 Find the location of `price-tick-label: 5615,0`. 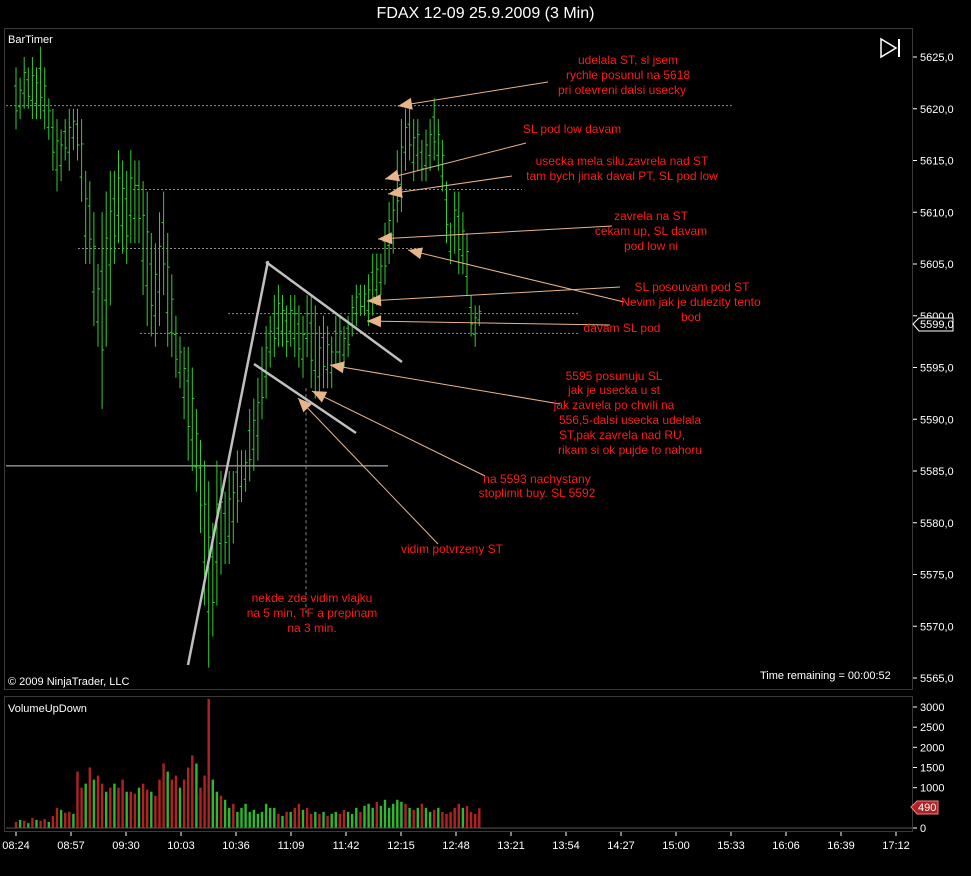

price-tick-label: 5615,0 is located at coordinates (937, 162).